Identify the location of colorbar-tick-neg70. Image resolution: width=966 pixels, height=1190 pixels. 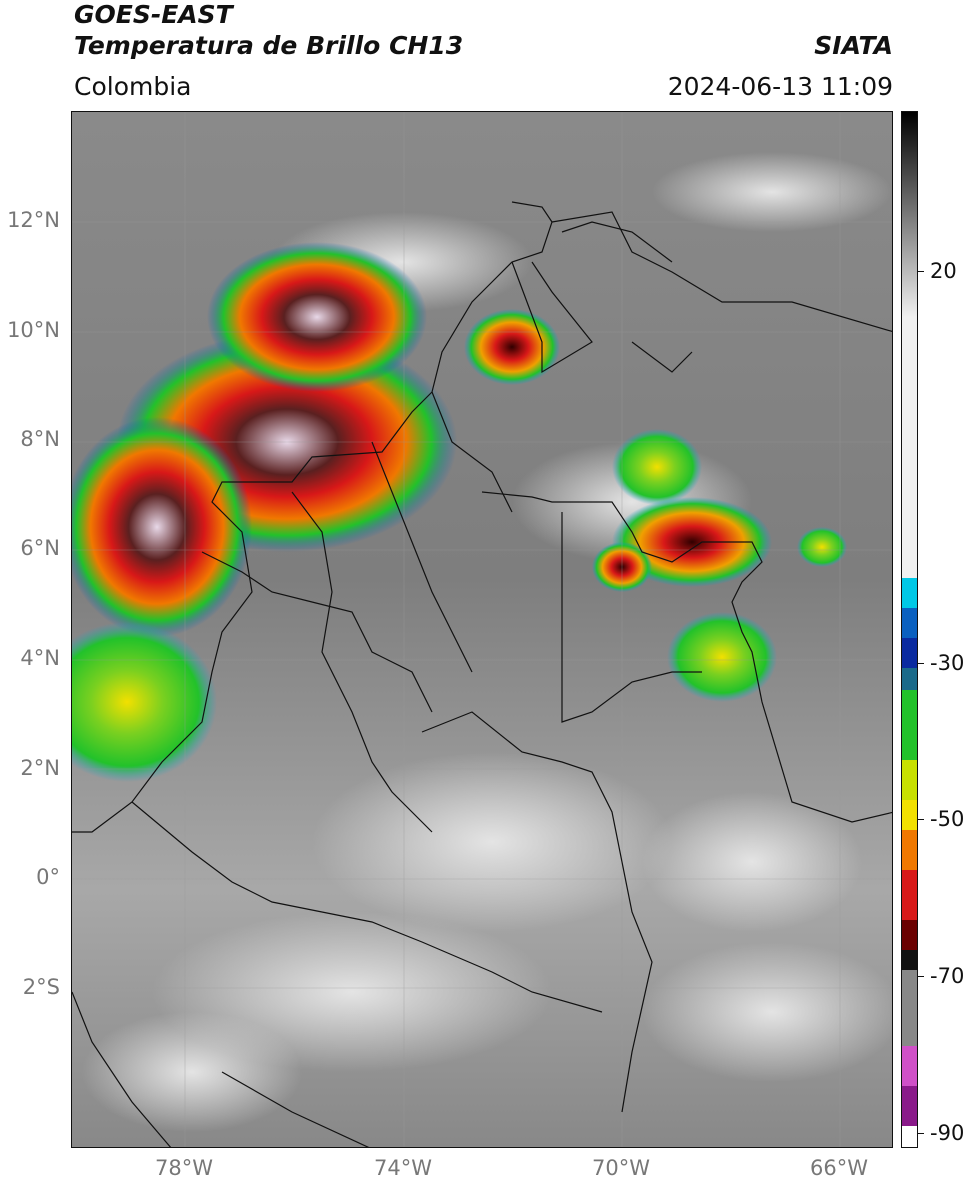
(921, 976).